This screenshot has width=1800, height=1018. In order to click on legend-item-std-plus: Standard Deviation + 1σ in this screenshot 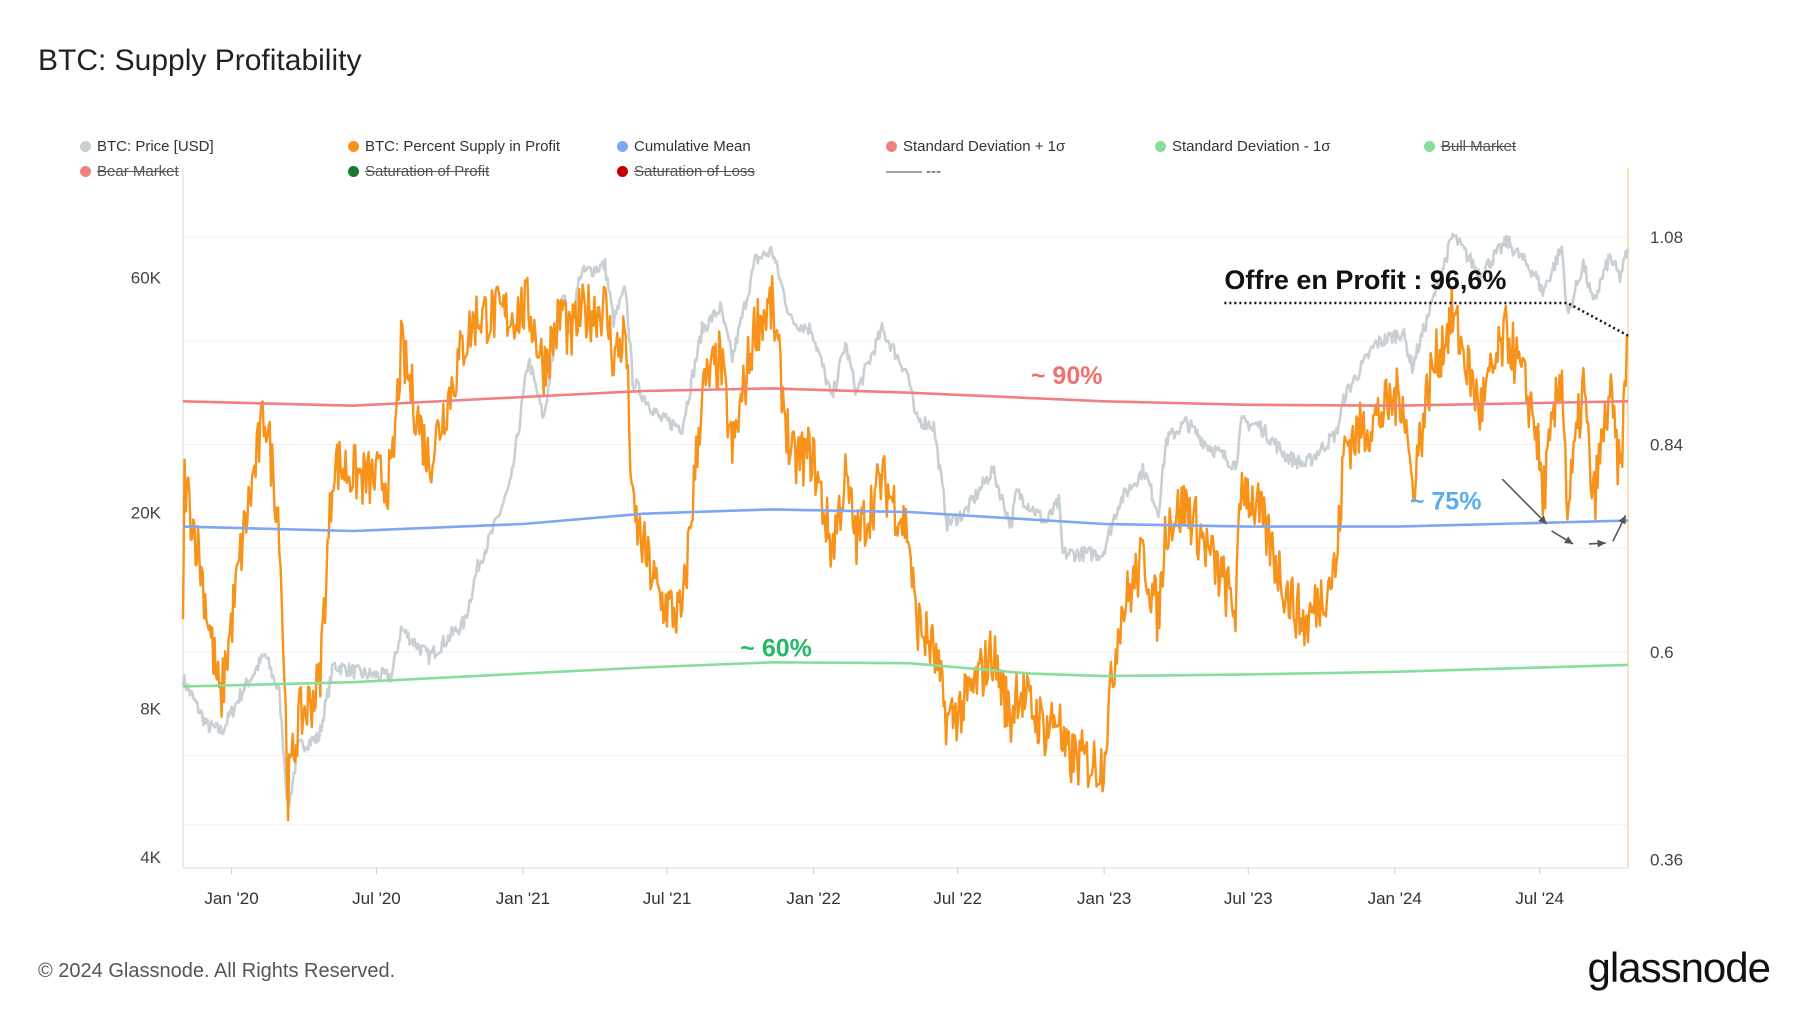, I will do `click(975, 146)`.